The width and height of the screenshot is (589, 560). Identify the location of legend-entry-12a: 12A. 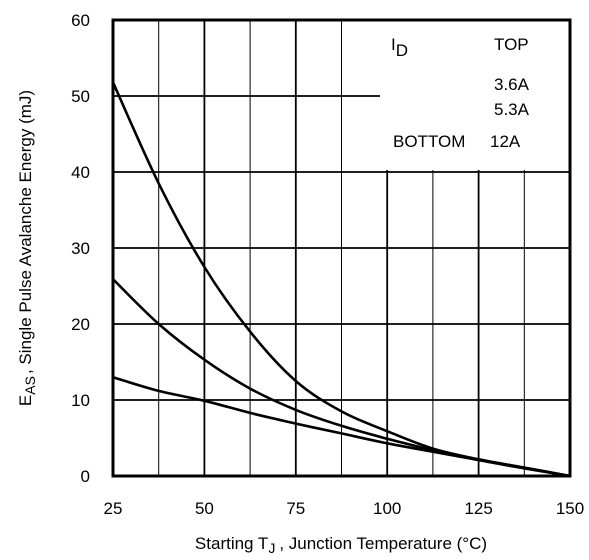
(505, 141).